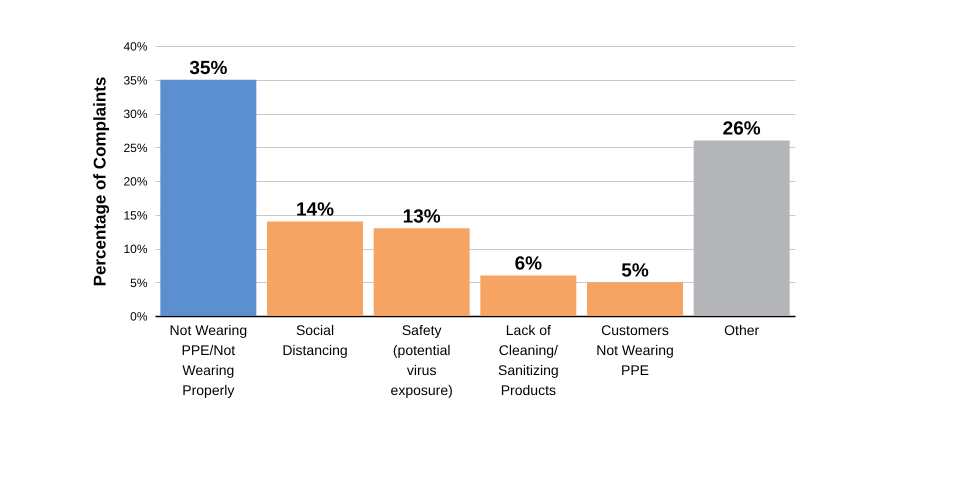 The height and width of the screenshot is (480, 965). What do you see at coordinates (742, 330) in the screenshot?
I see `x-tick-label: Other` at bounding box center [742, 330].